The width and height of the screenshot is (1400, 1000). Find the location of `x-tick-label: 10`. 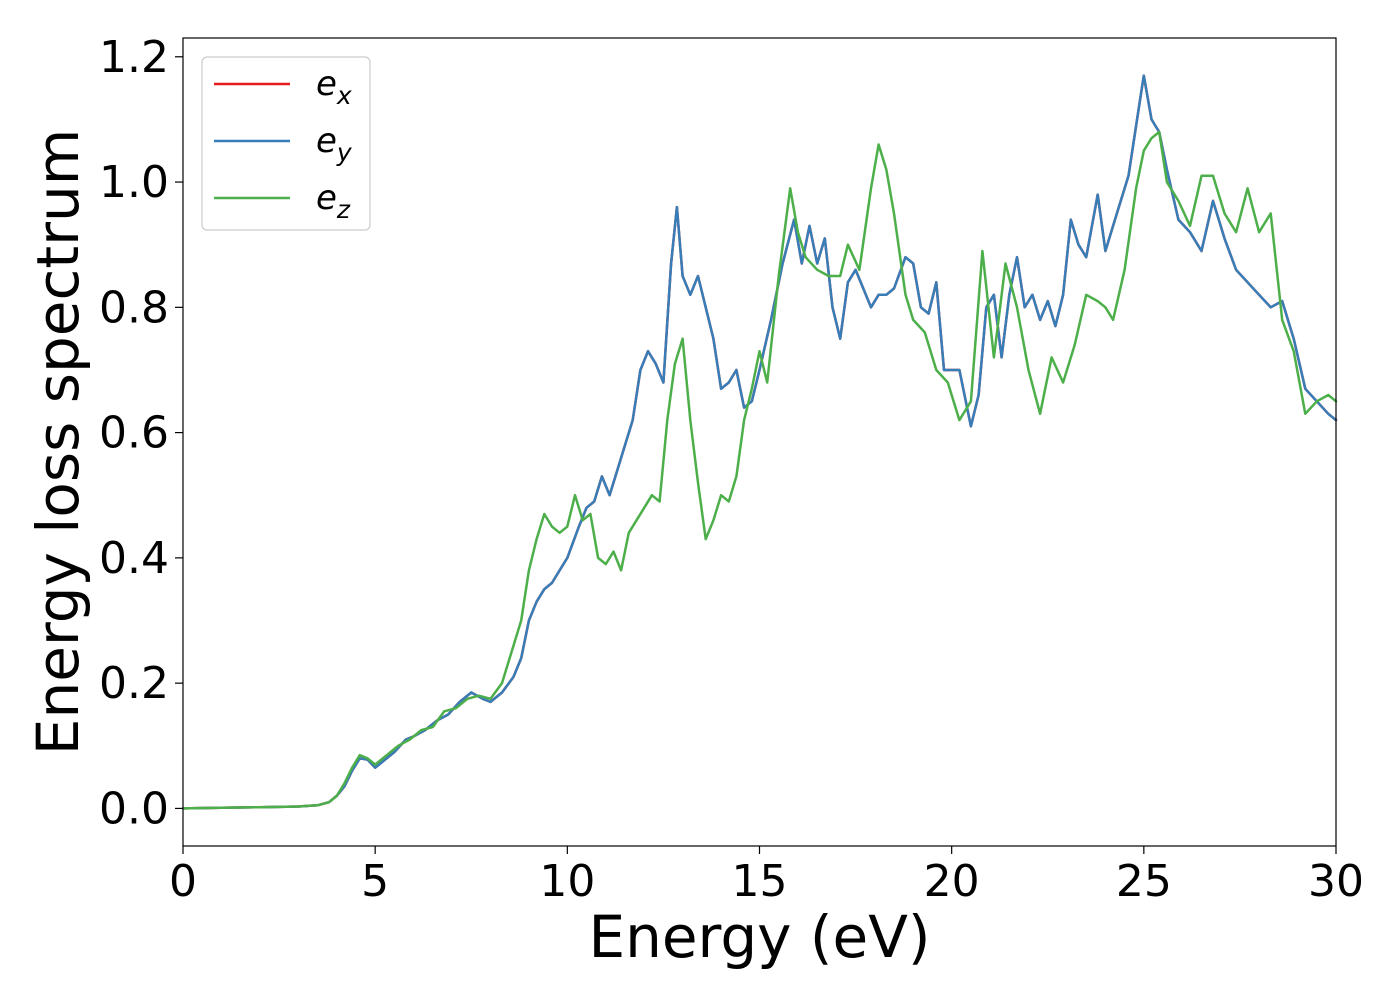

x-tick-label: 10 is located at coordinates (567, 881).